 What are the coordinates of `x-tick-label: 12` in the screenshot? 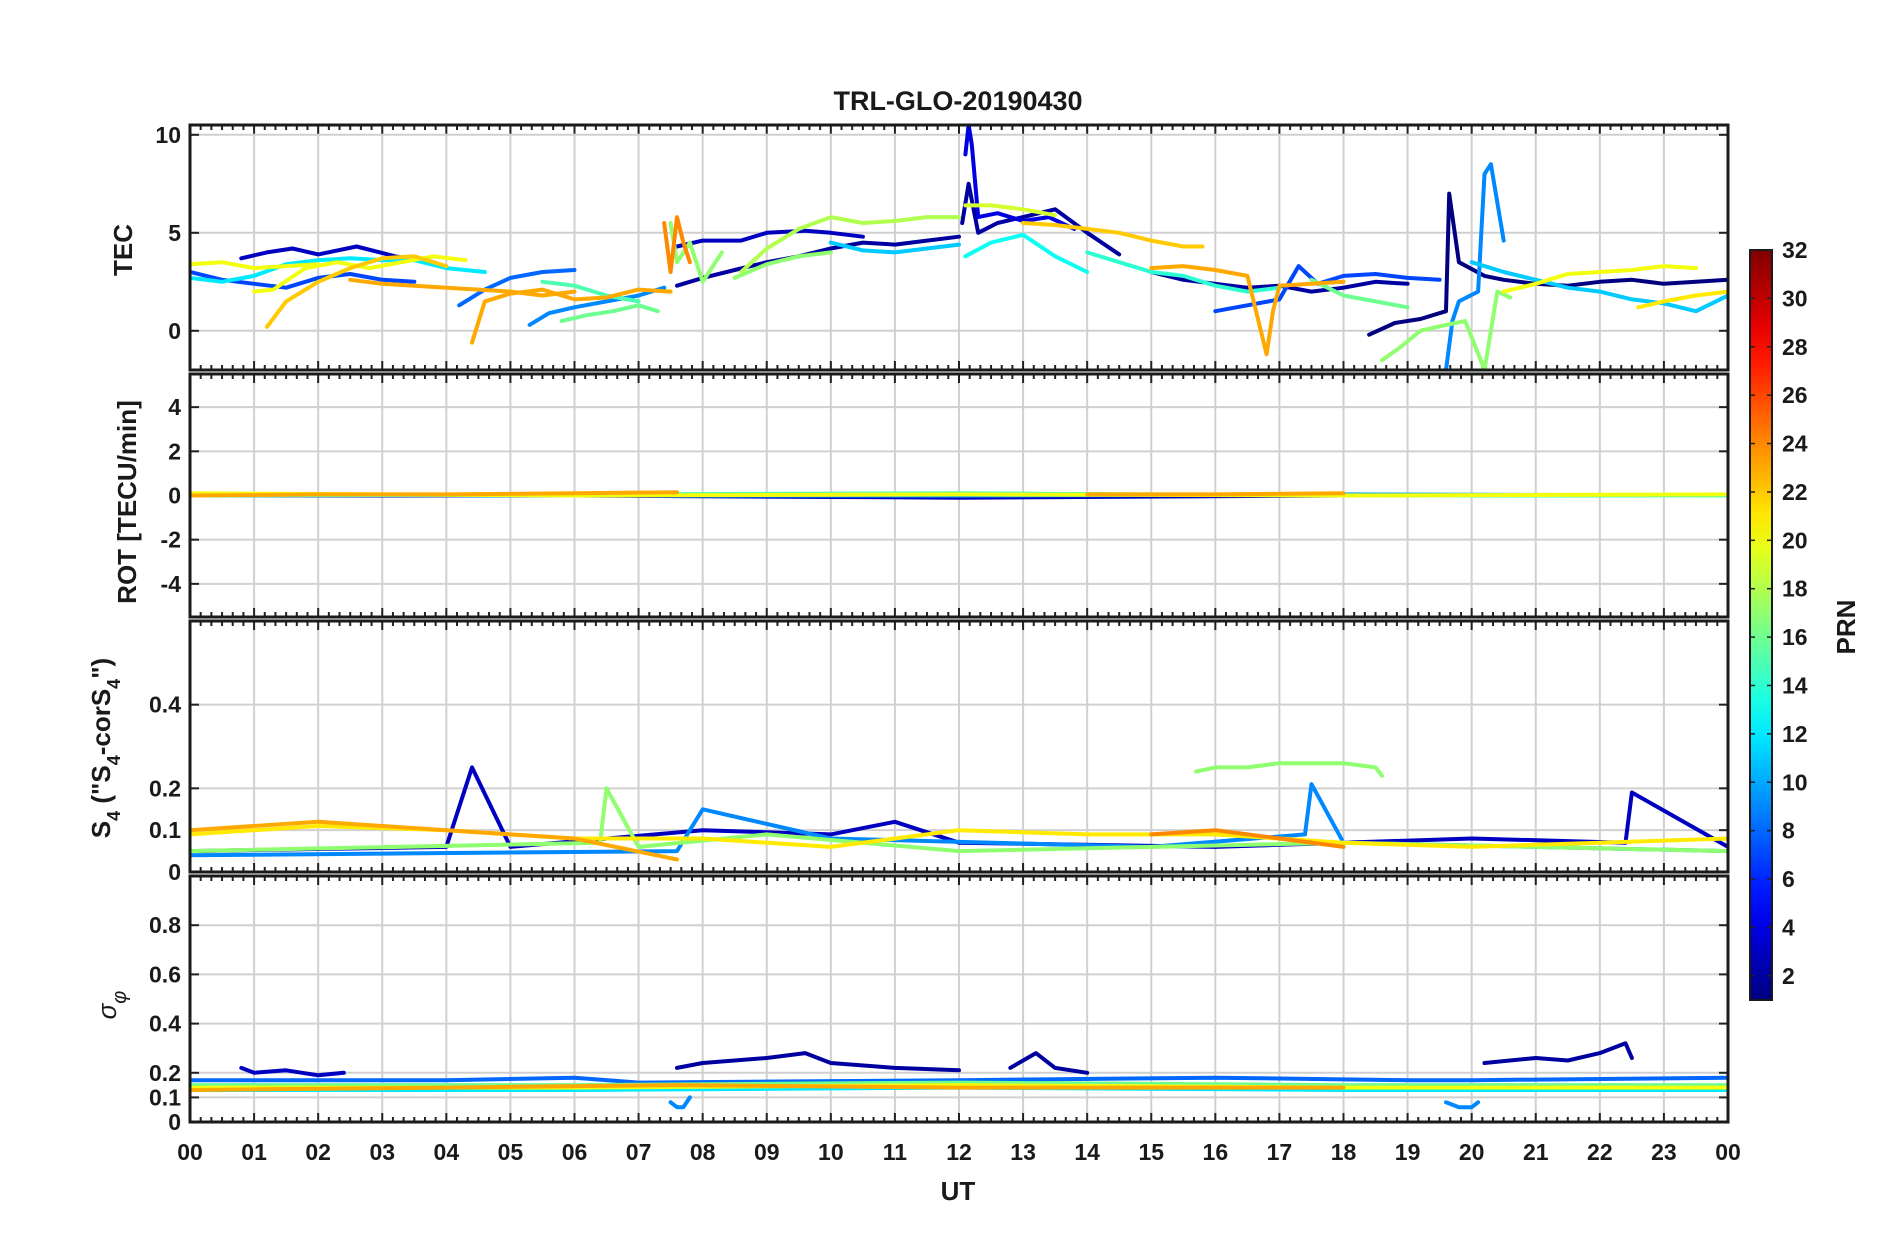 It's located at (959, 1152).